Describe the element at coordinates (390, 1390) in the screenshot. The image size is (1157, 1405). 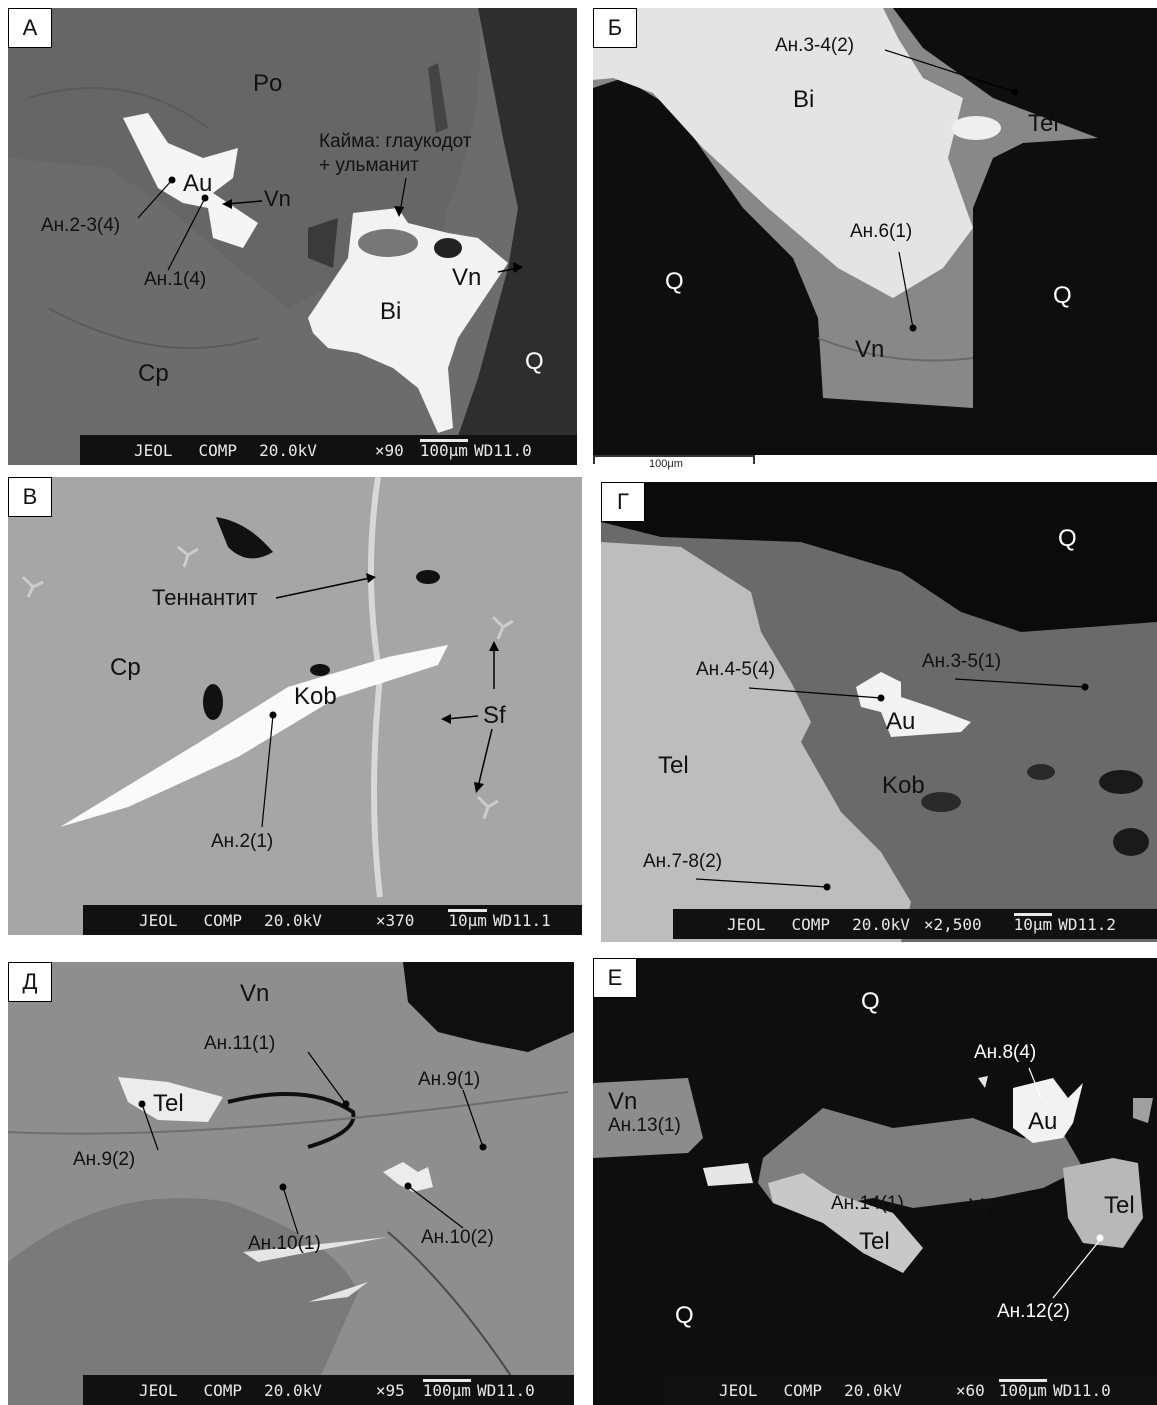
I see `info-mag: ×95` at that location.